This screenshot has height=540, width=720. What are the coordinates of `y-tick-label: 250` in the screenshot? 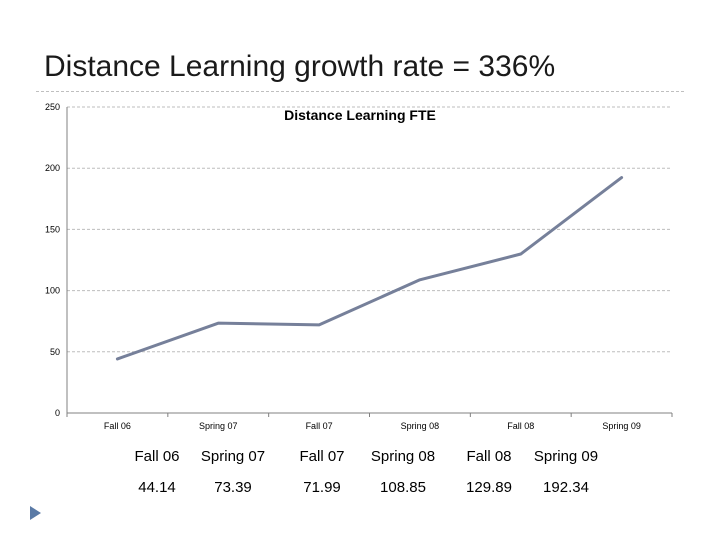 It's located at (52, 107).